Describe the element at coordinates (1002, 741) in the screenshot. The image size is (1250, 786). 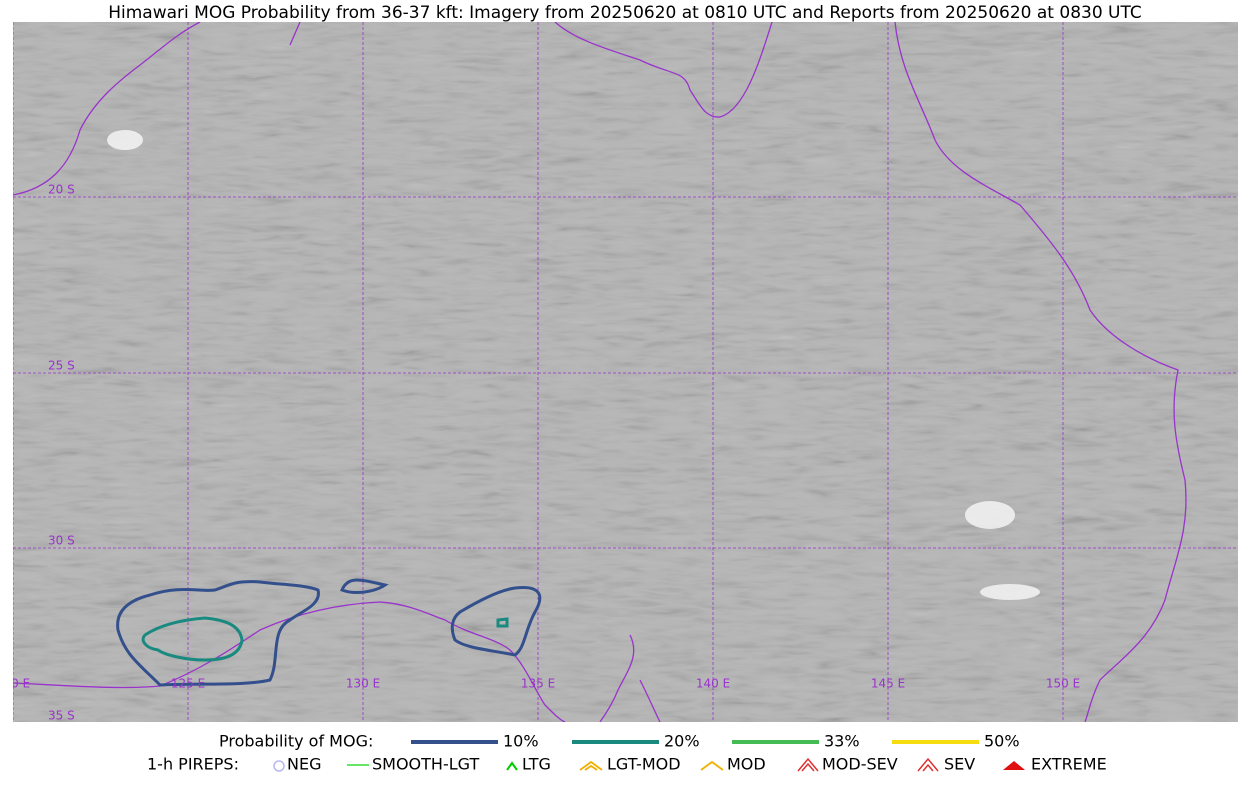
I see `legend-label: 50%` at that location.